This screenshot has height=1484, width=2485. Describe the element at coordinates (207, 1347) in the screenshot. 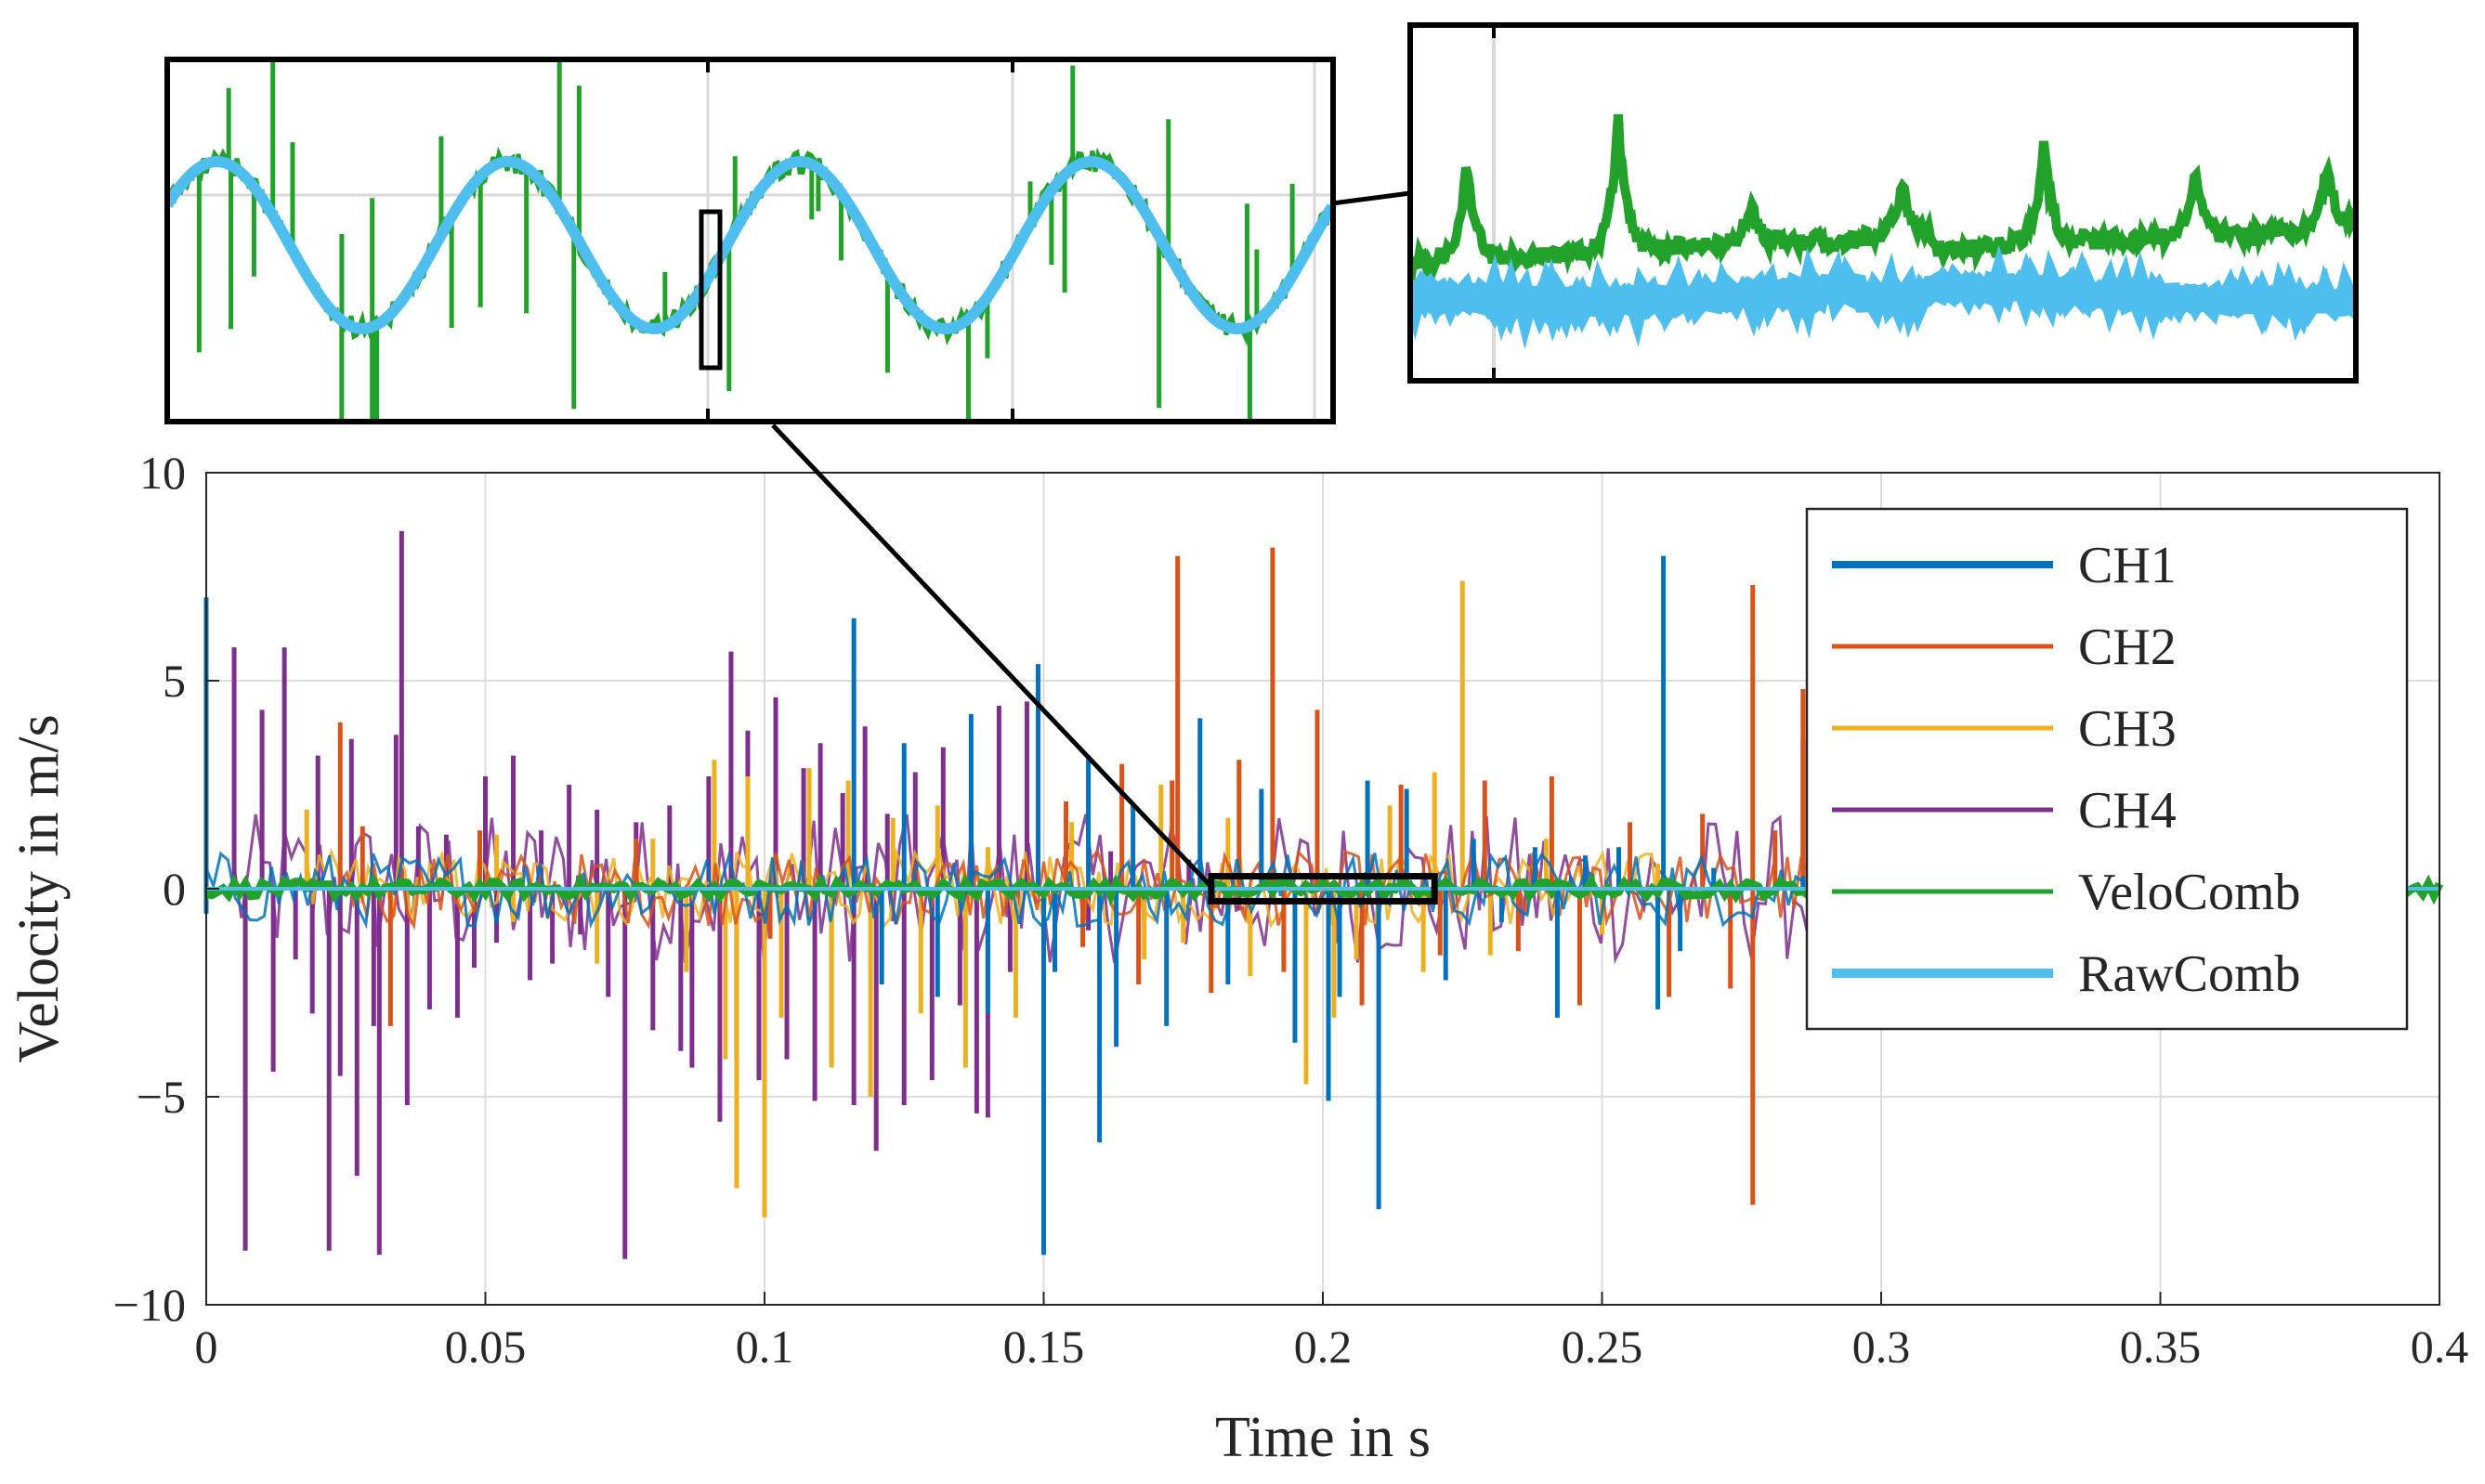

I see `x-tick-label: 0` at that location.